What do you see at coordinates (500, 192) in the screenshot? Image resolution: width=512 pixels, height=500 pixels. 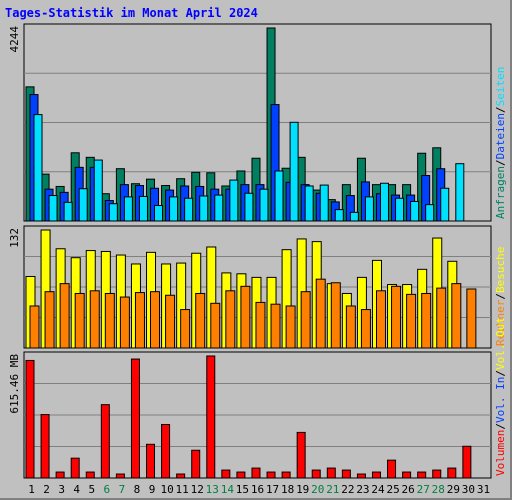 I see `legend-entry: Anfragen` at bounding box center [500, 192].